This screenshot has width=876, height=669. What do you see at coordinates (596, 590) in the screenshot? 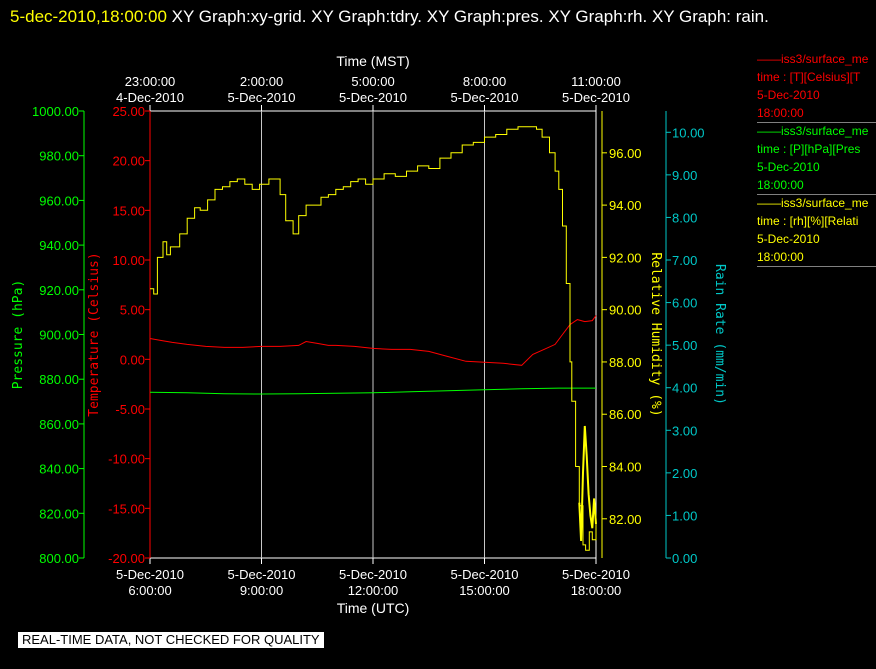
I see `x-tick-label-time: 18:00:00` at bounding box center [596, 590].